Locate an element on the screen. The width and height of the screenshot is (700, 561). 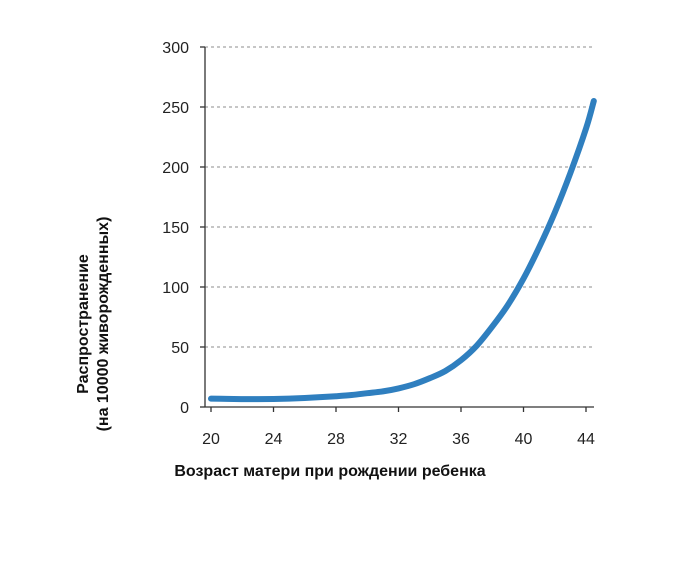
y-tick-label-200: 200 is located at coordinates (175, 168).